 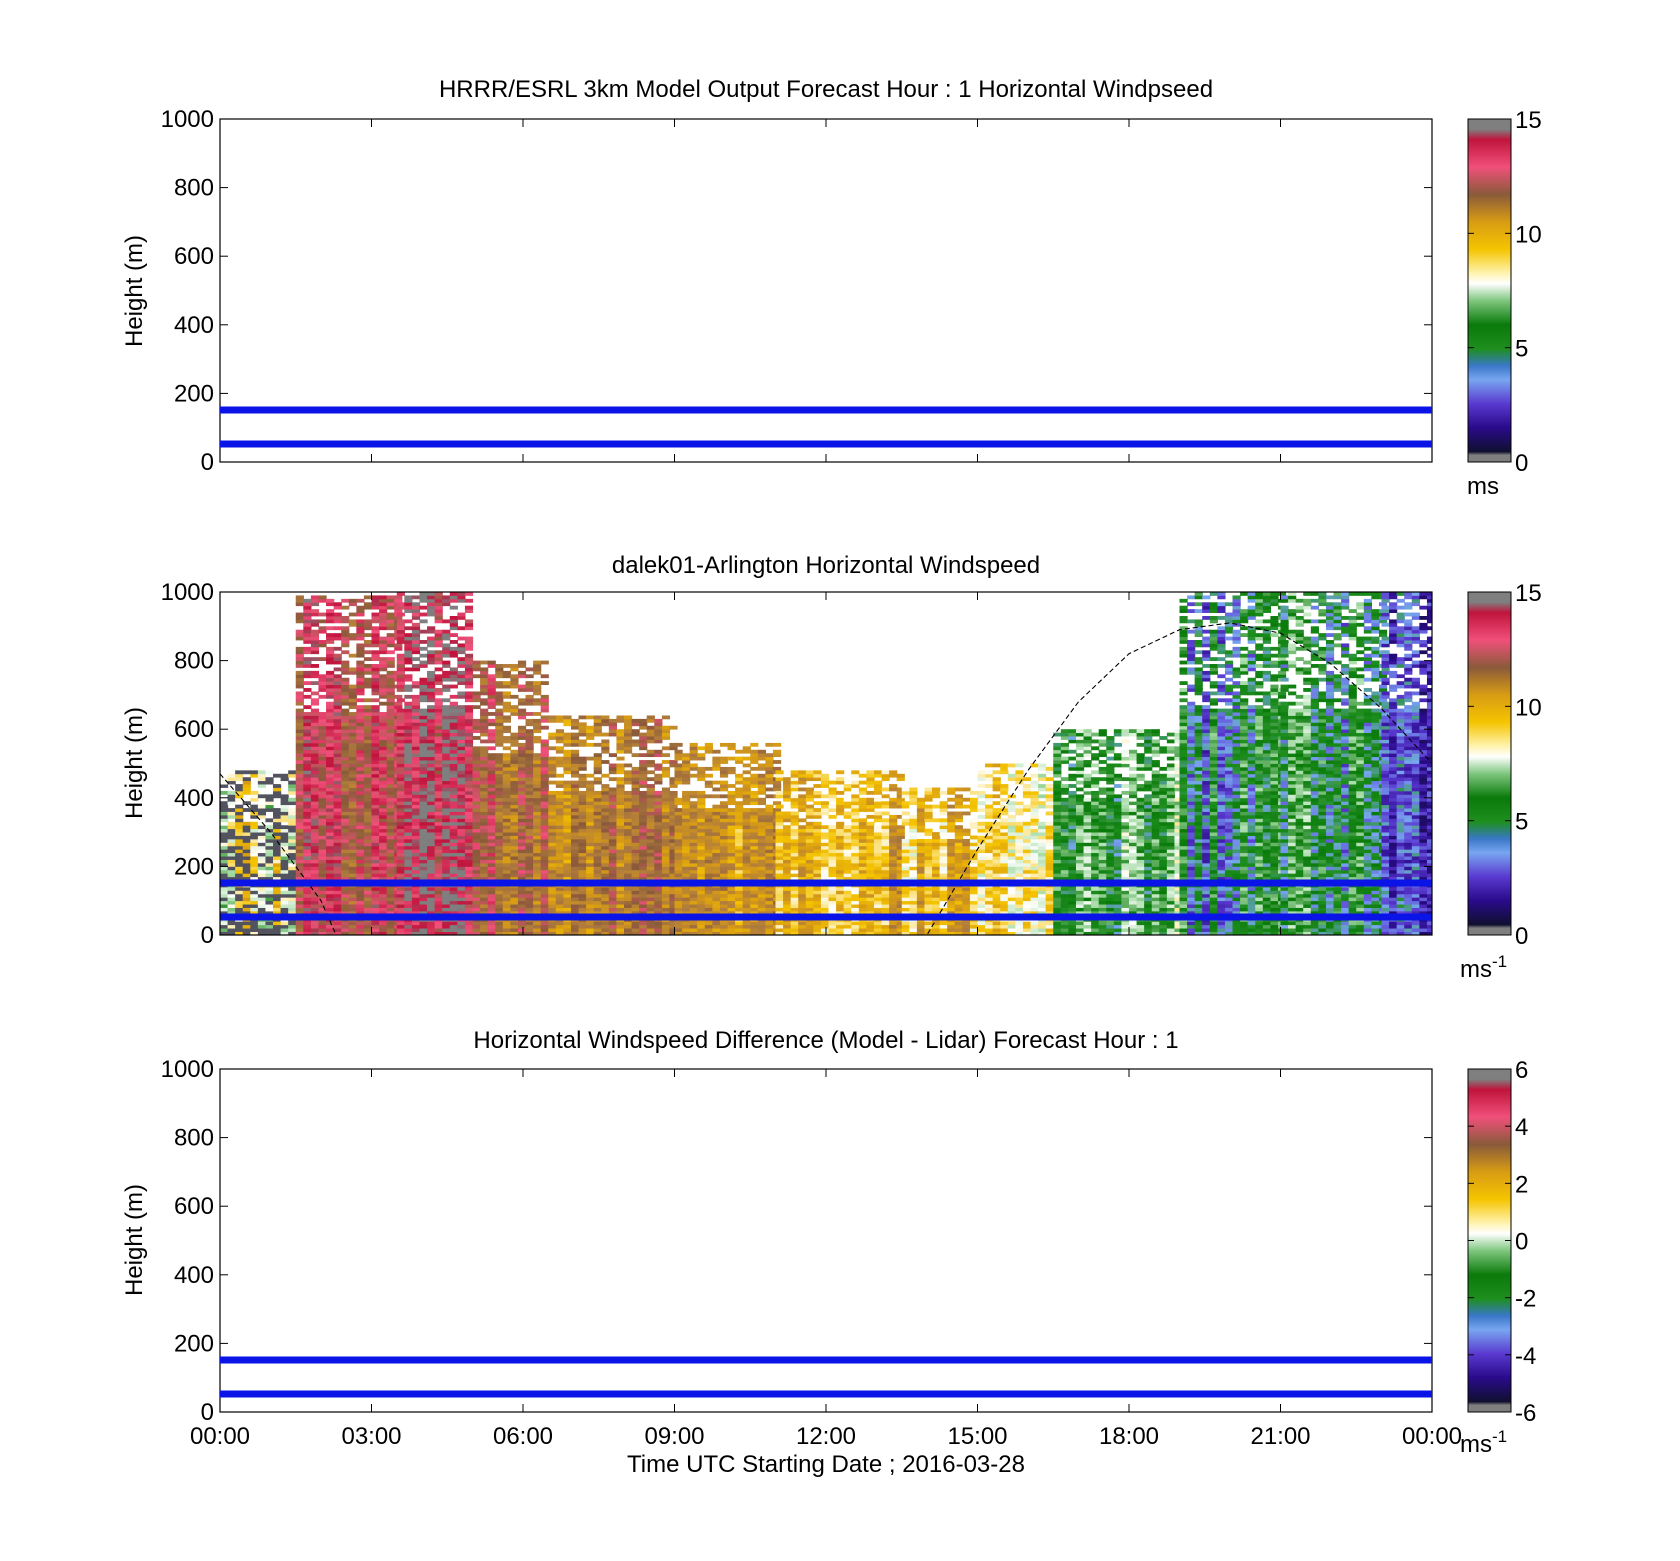 I want to click on colorbar-tick-label: 5, so click(x=1521, y=349).